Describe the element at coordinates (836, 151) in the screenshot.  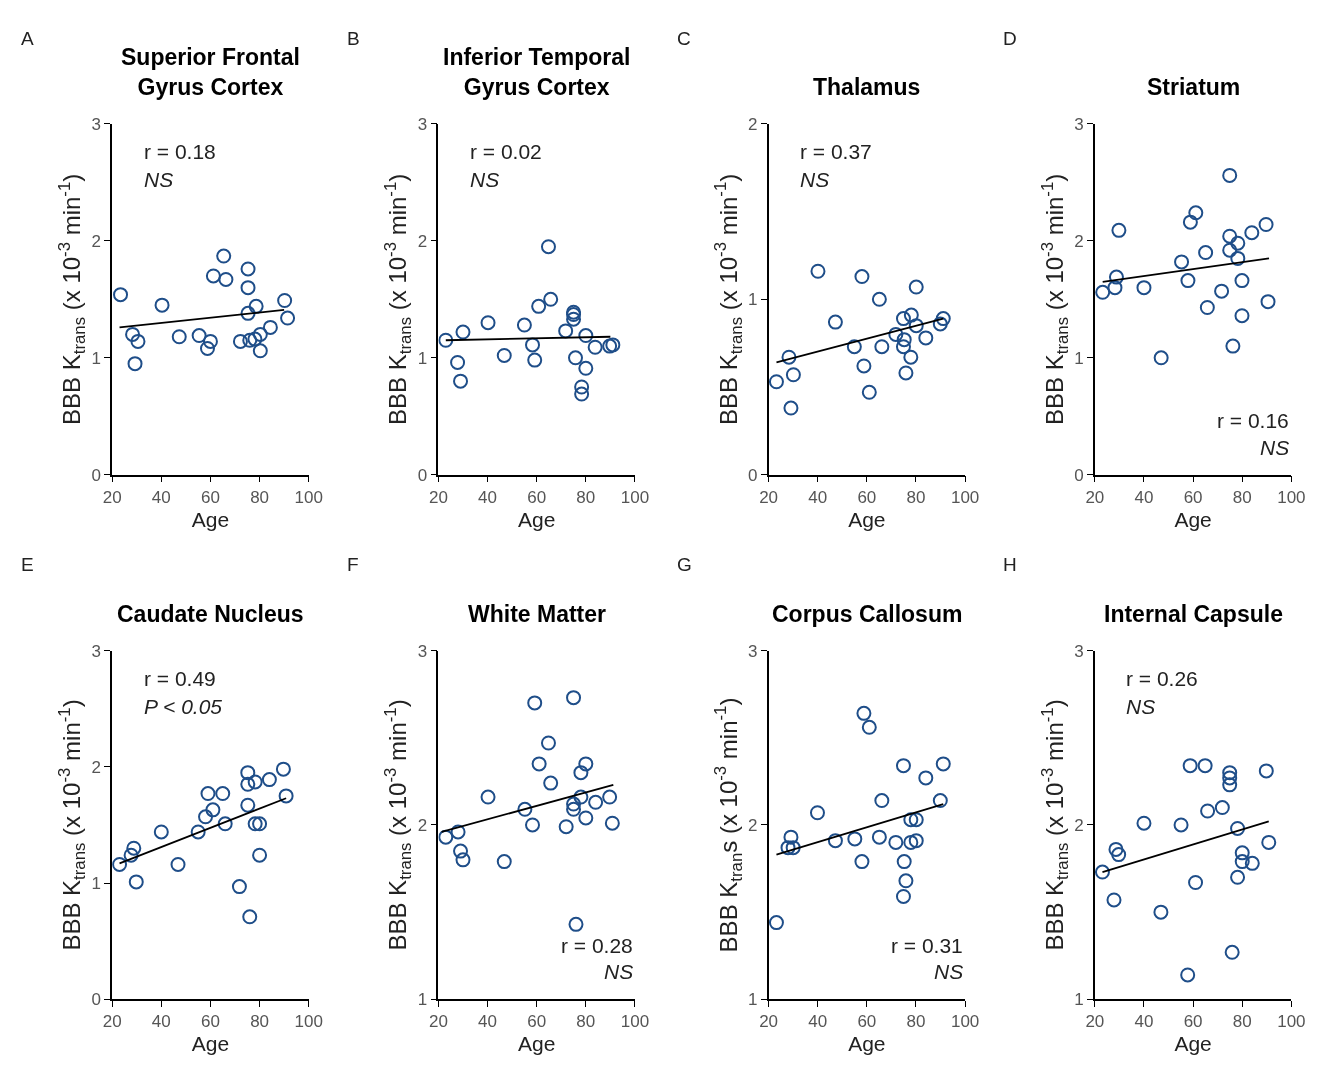
I see `annotation: r = 0.37` at that location.